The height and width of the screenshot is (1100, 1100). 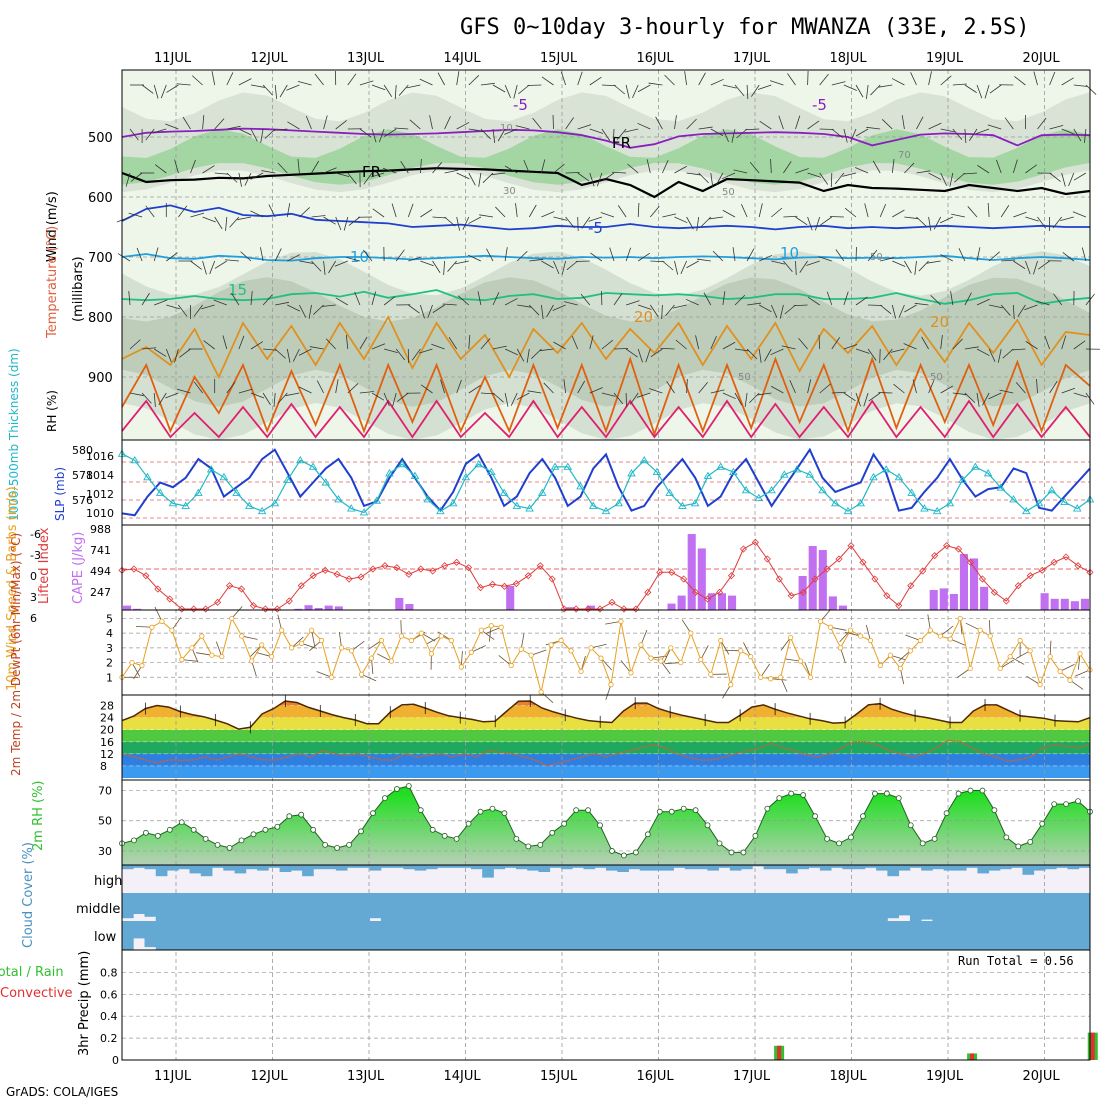 What do you see at coordinates (606, 183) in the screenshot?
I see `isotherm-line` at bounding box center [606, 183].